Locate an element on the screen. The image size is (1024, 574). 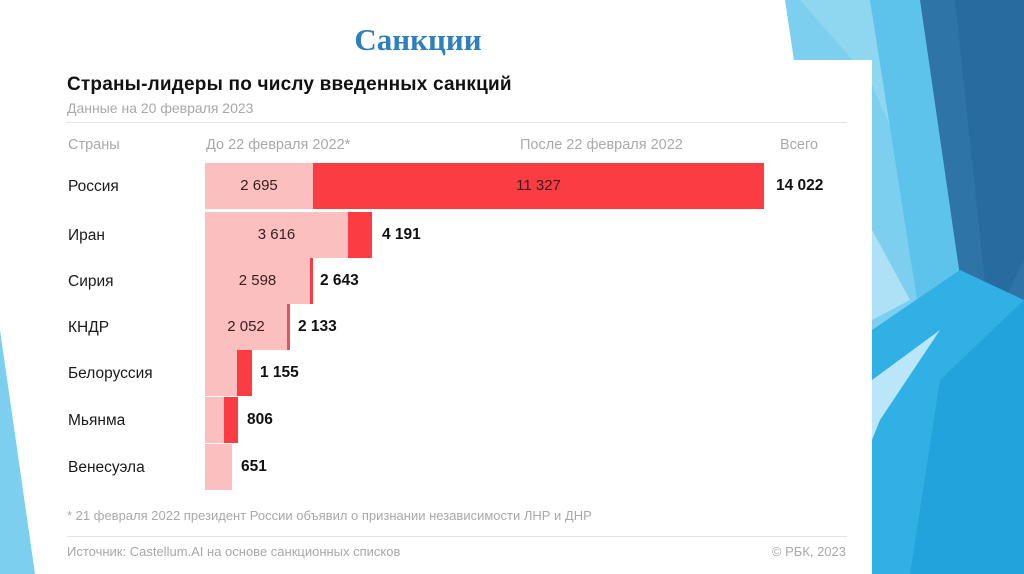
value-total: 1 155 is located at coordinates (279, 372).